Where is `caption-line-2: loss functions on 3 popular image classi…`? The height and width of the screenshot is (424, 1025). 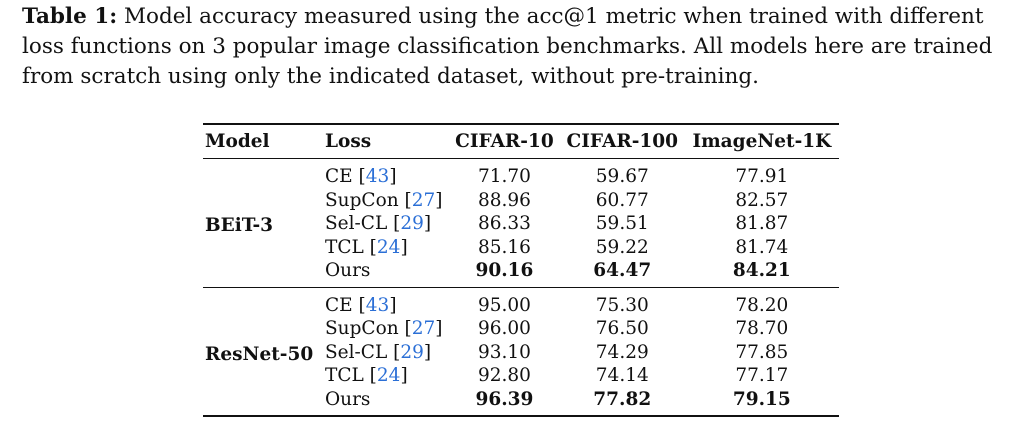 caption-line-2: loss functions on 3 popular image classi… is located at coordinates (507, 46).